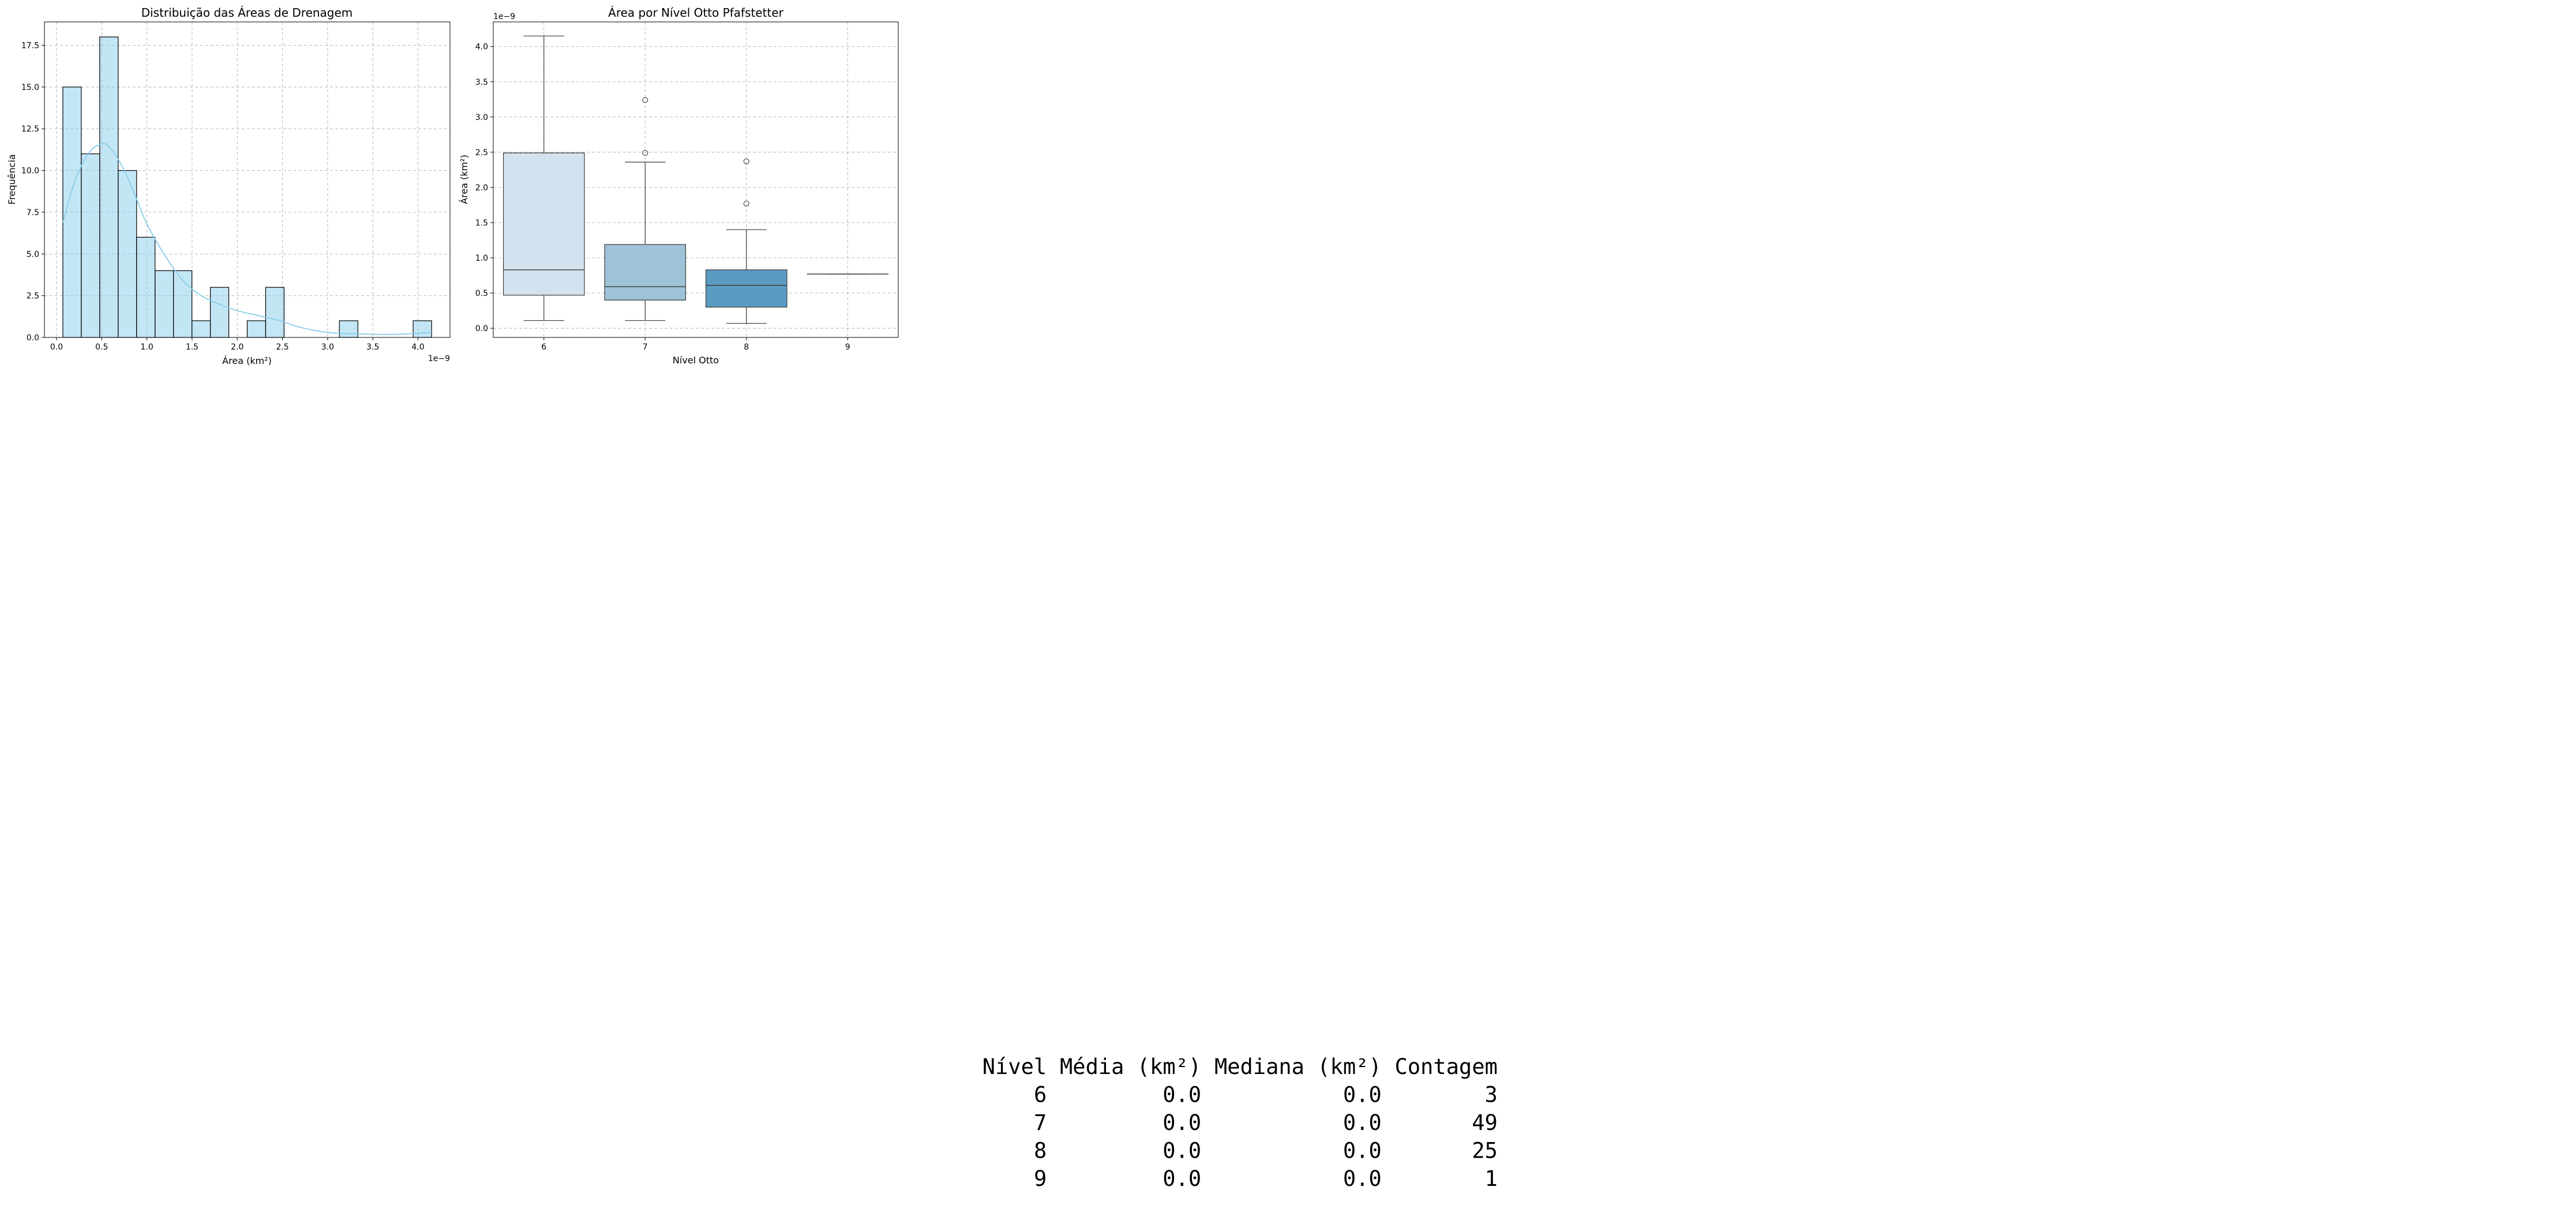 This screenshot has height=1213, width=2576. What do you see at coordinates (847, 348) in the screenshot?
I see `boxplot-x-tick-label: 9` at bounding box center [847, 348].